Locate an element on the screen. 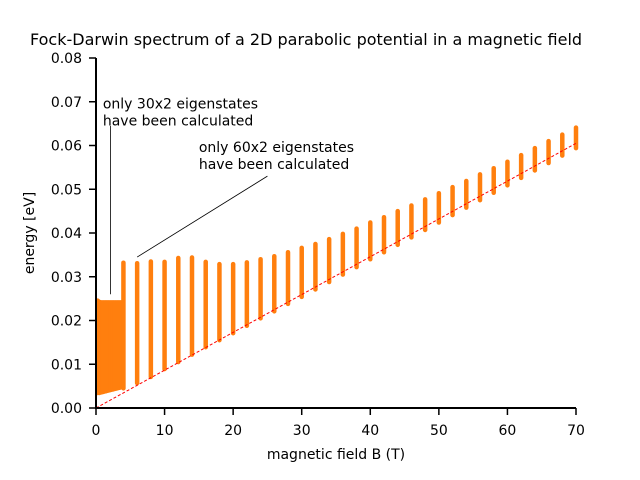 The height and width of the screenshot is (480, 640). annotation-line is located at coordinates (202, 216).